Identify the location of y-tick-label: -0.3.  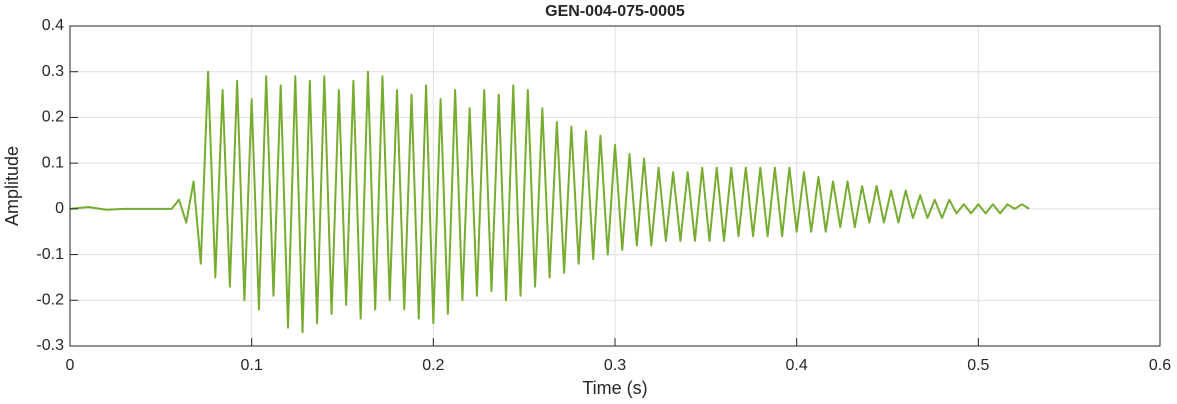
(50, 345).